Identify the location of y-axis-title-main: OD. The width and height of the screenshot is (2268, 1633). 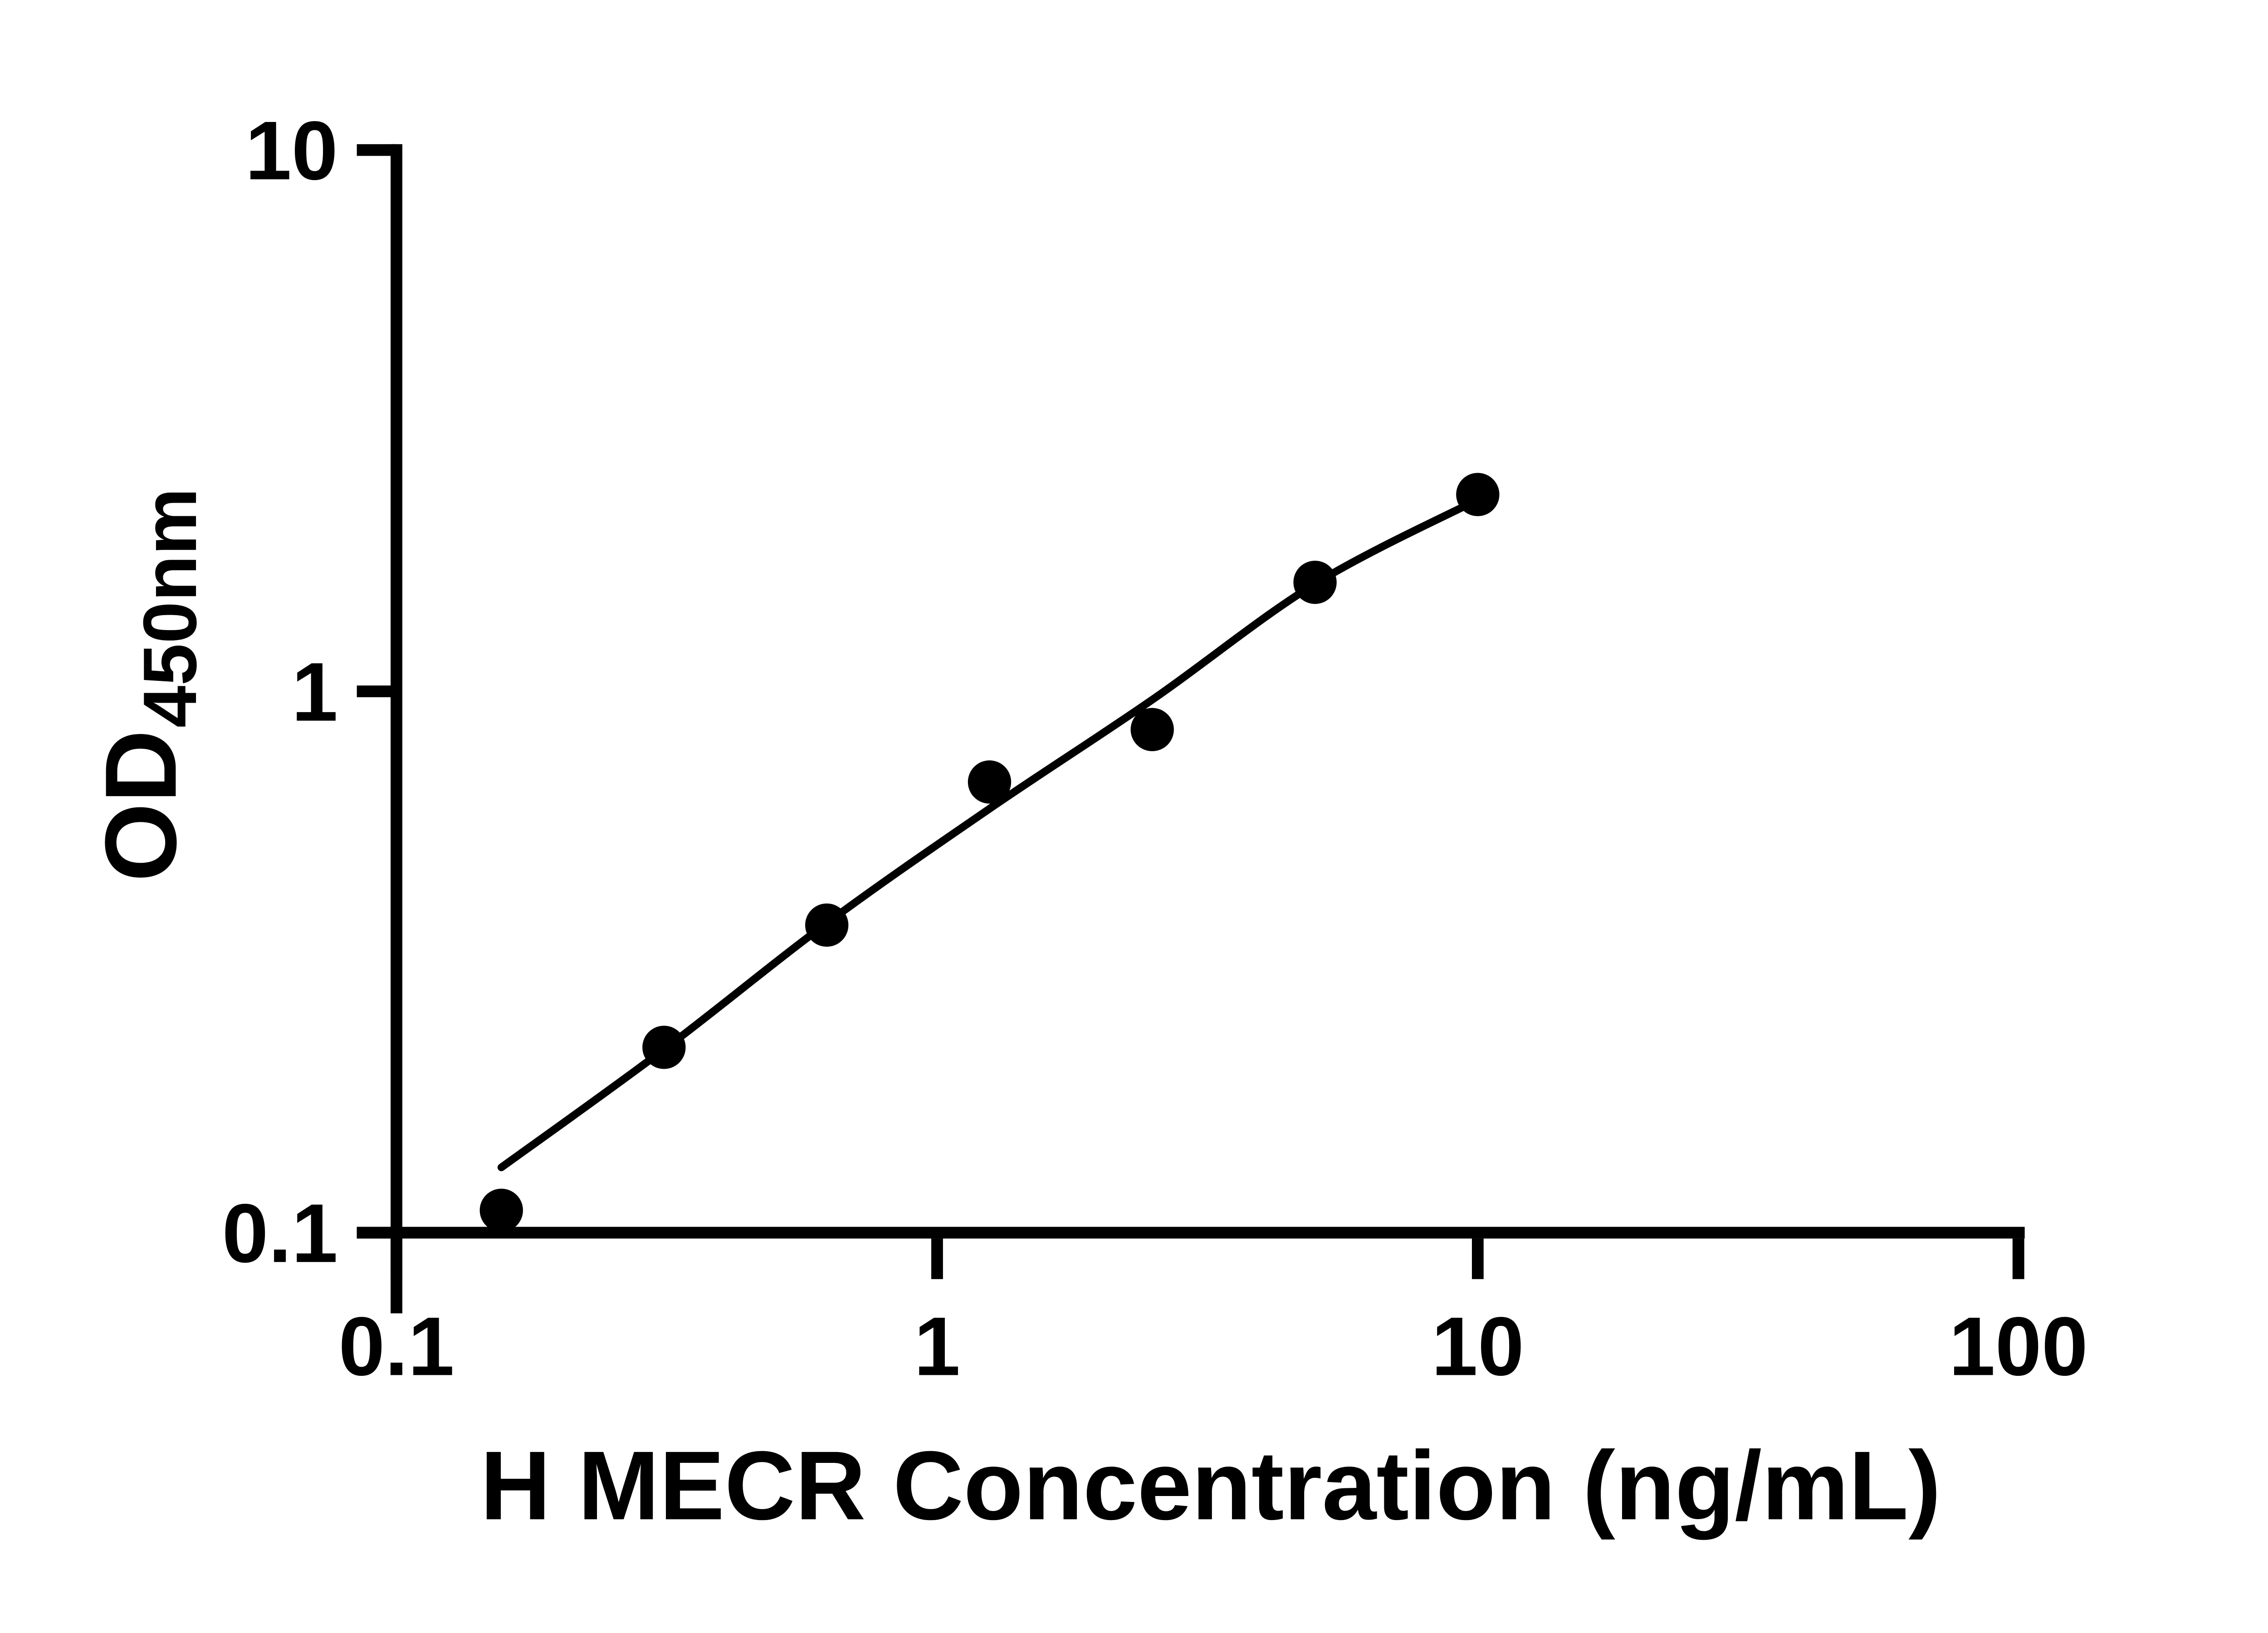
(140, 806).